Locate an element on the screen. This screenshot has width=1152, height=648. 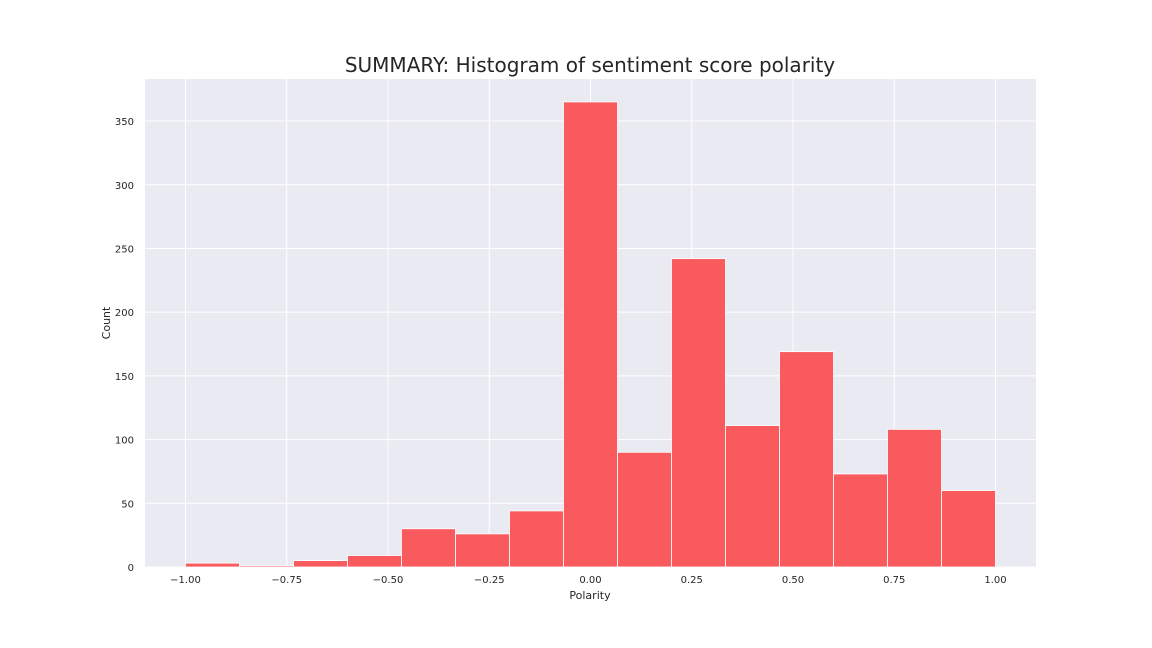
y-tick-label-2: 100 is located at coordinates (124, 441).